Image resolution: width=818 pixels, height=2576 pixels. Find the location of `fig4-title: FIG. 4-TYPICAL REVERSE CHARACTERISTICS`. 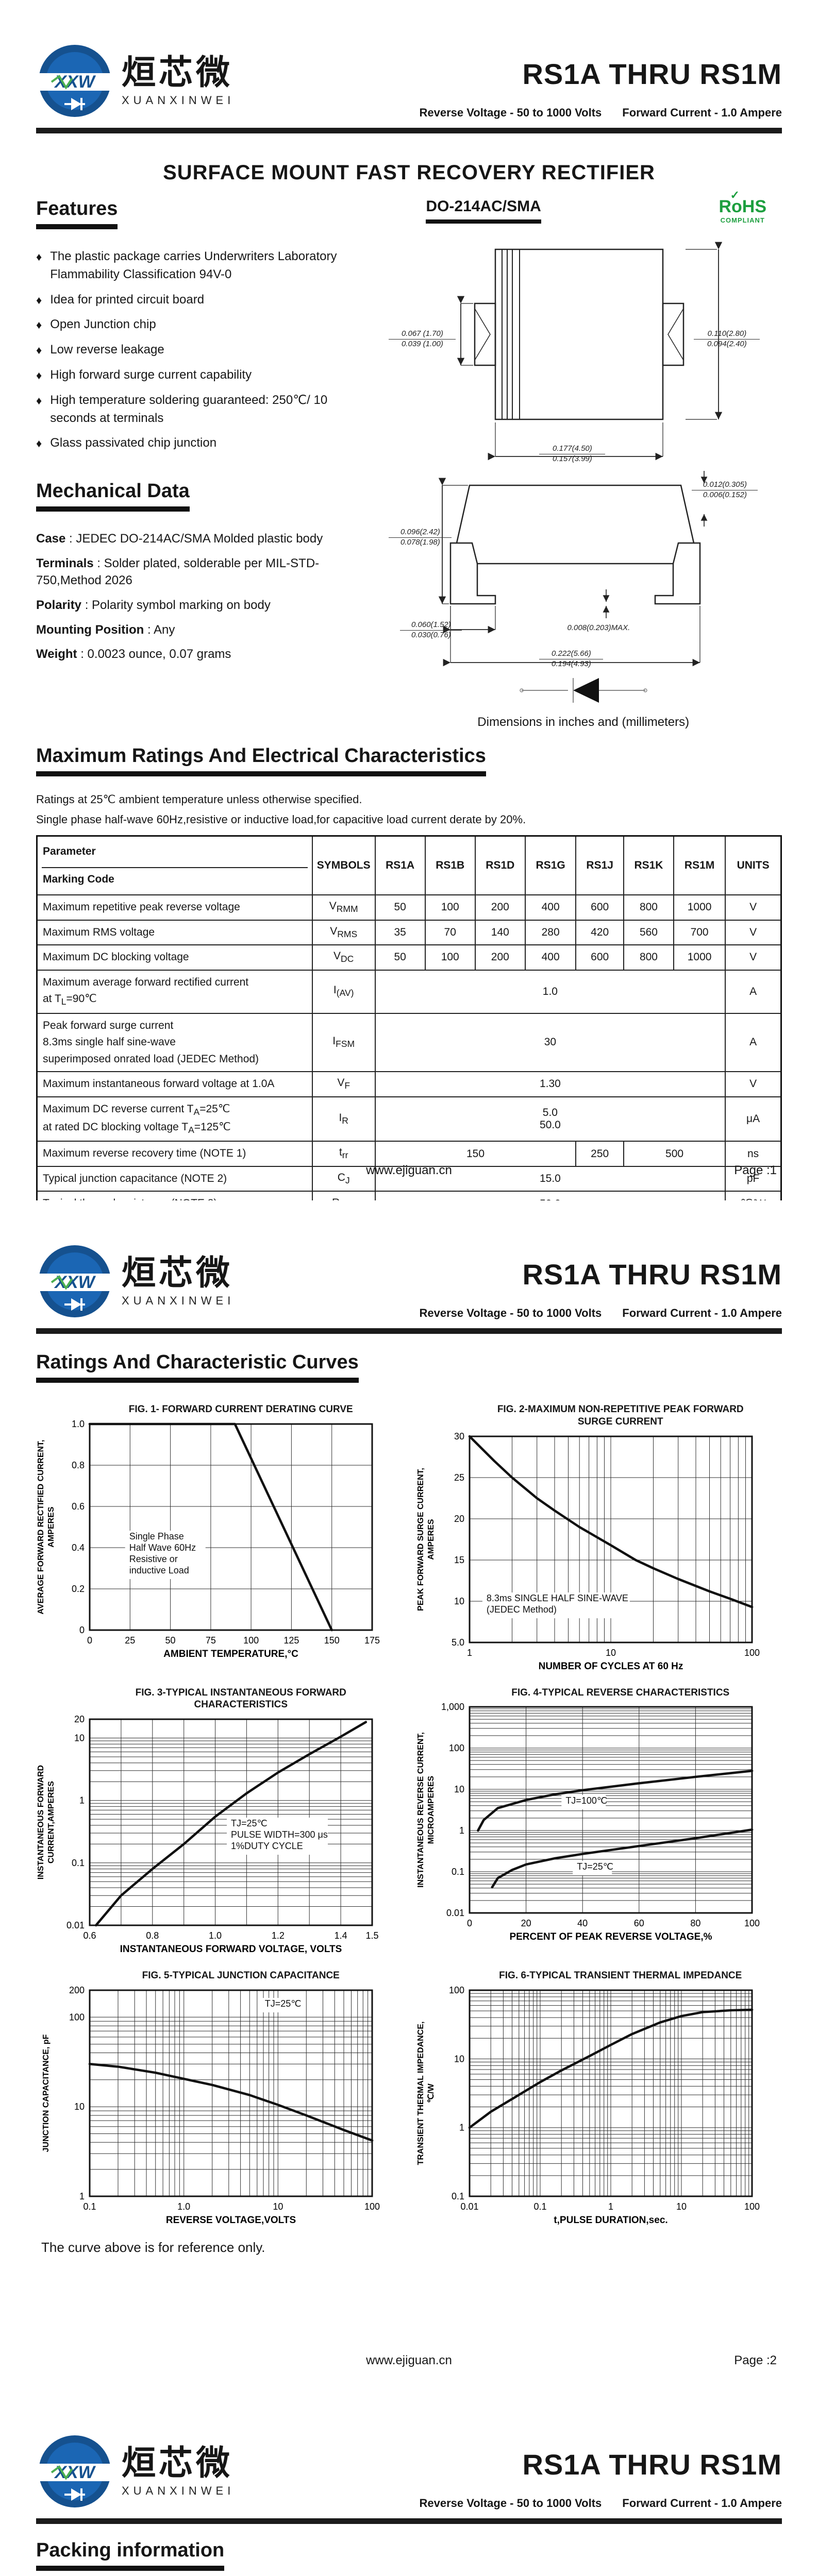

fig4-title: FIG. 4-TYPICAL REVERSE CHARACTERISTICS is located at coordinates (620, 1692).